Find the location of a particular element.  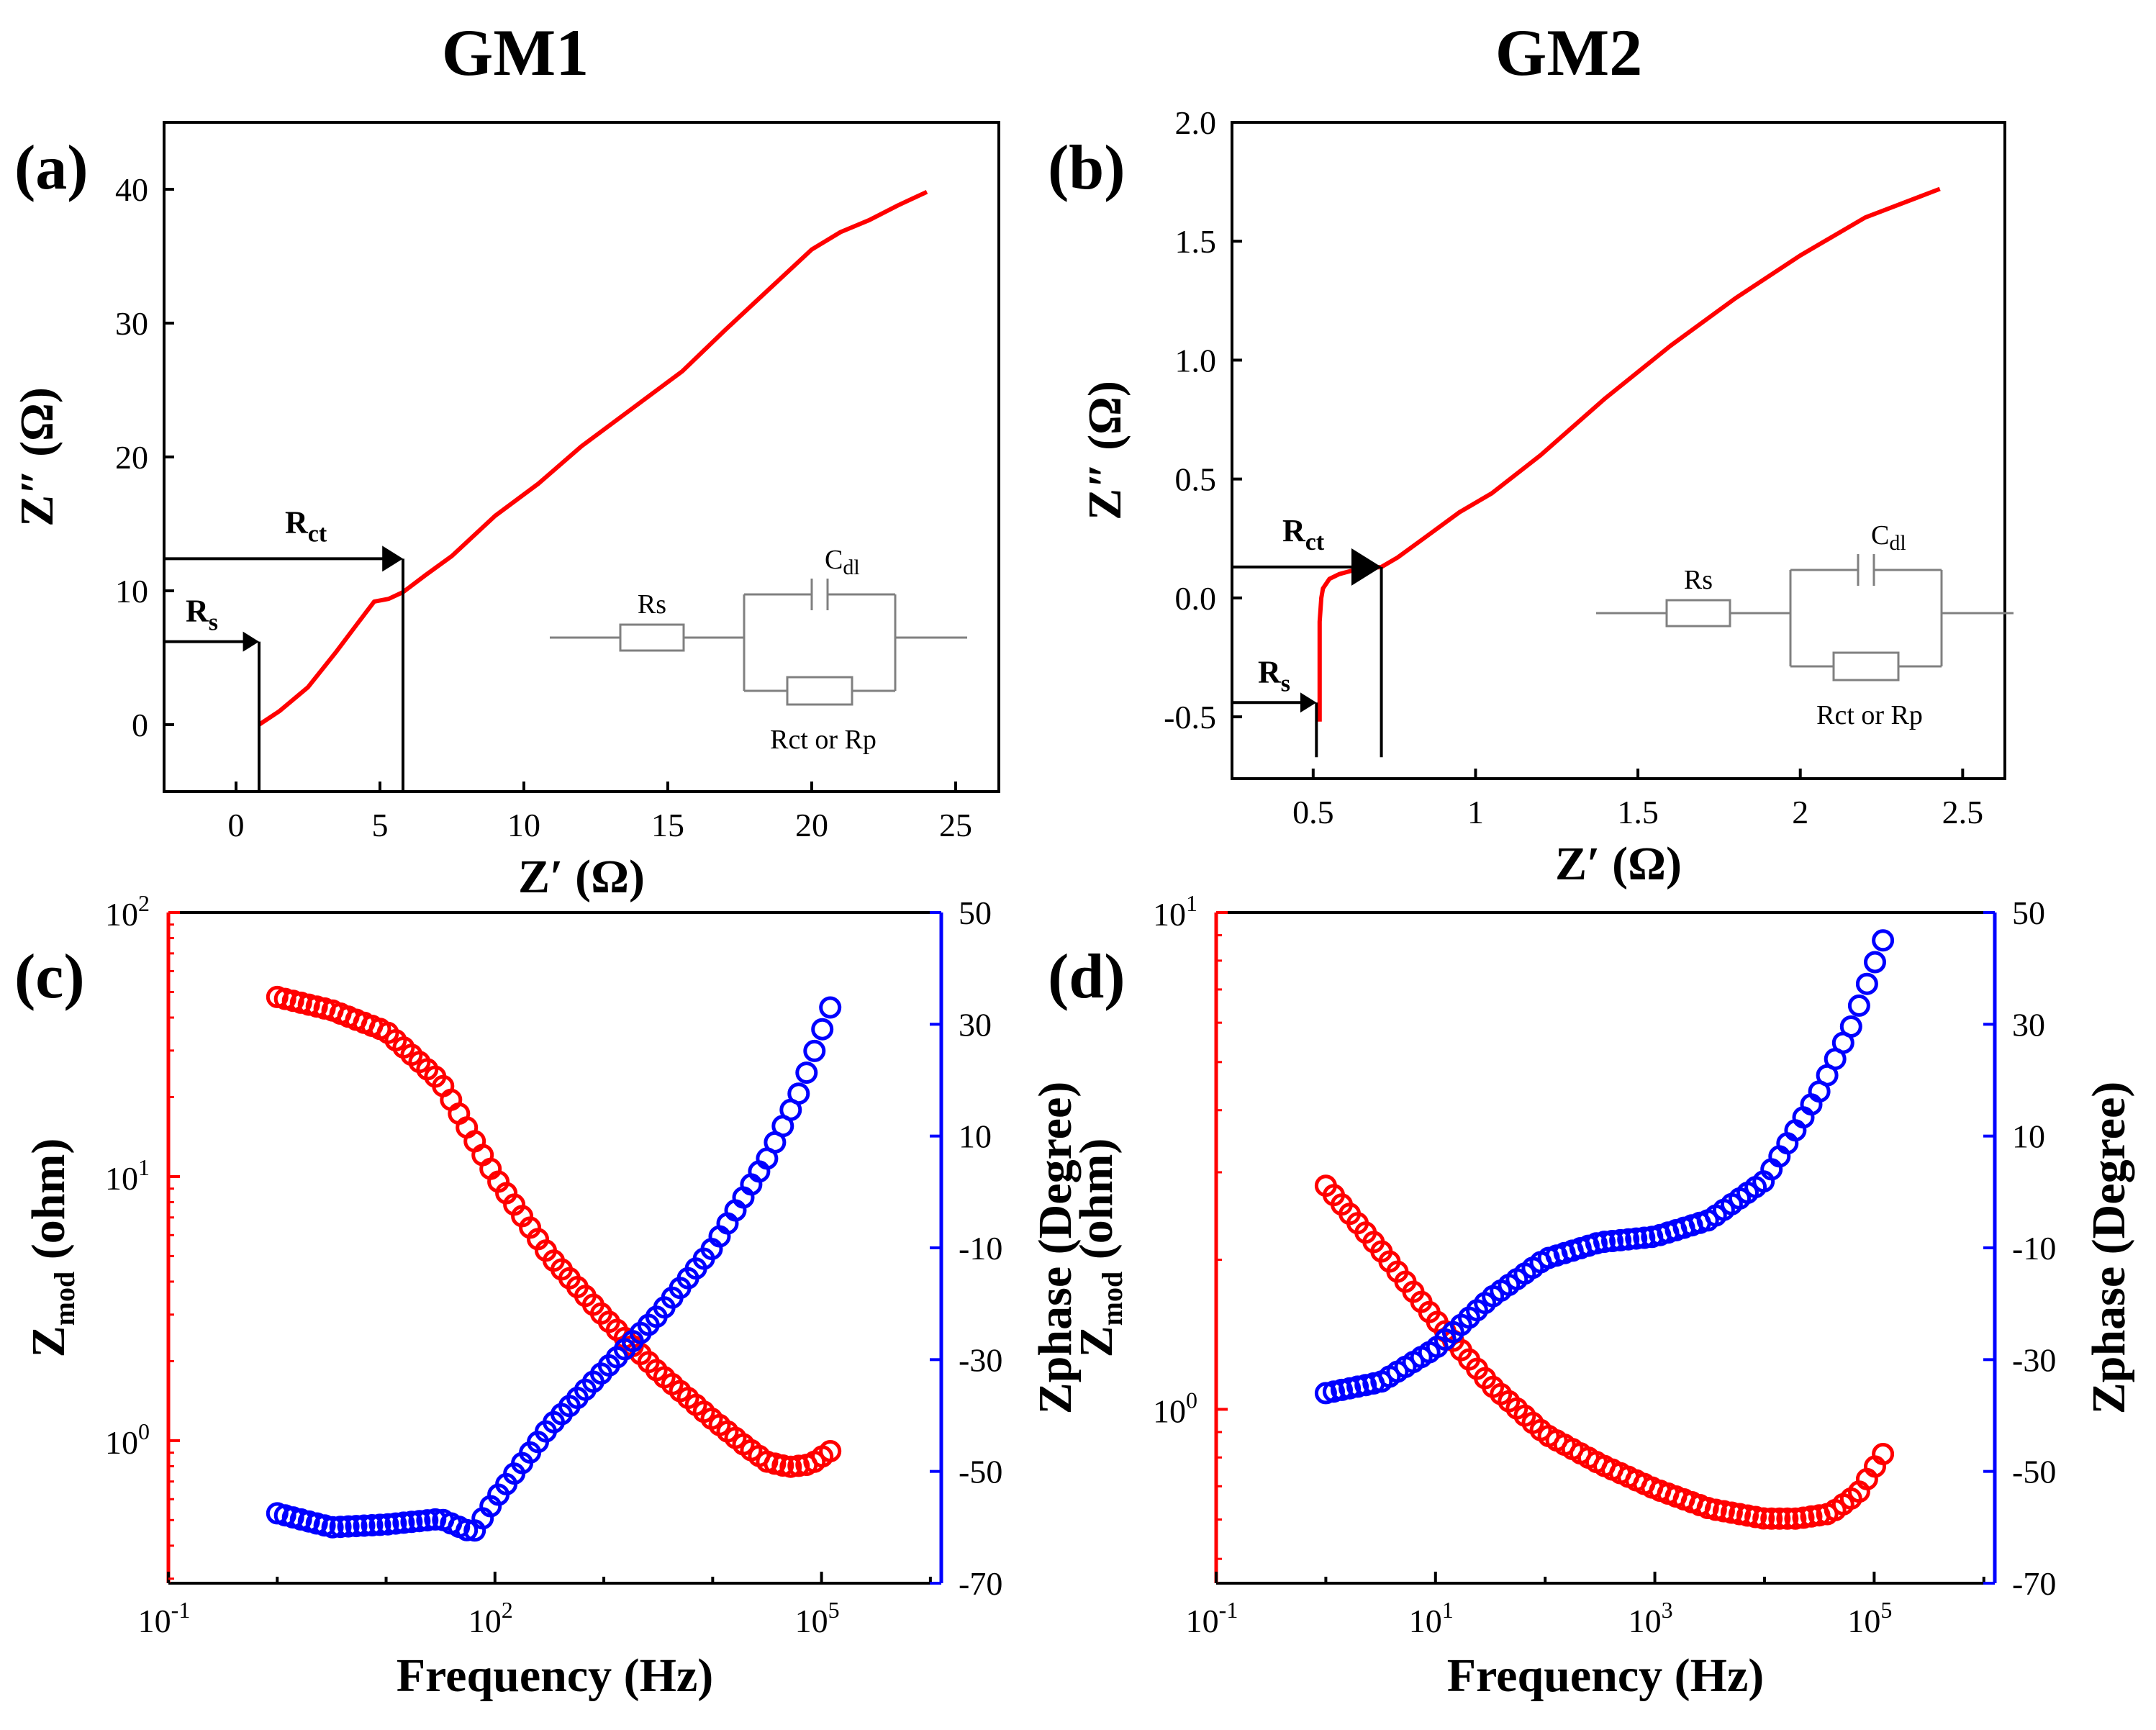

plot-frame is located at coordinates (1618, 451).